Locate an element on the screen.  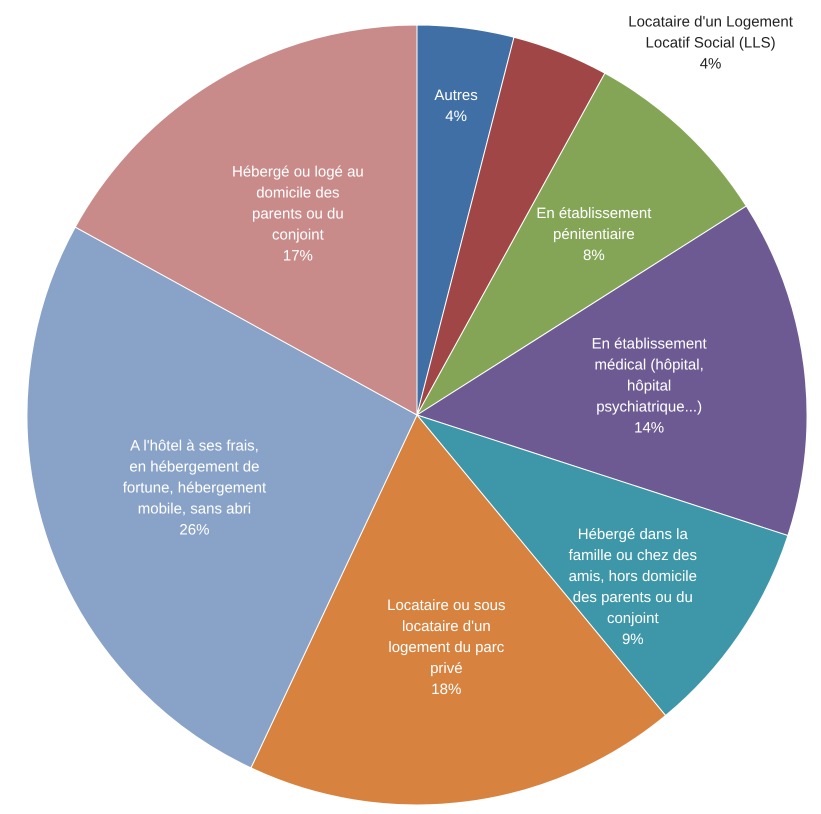
slice-label: En établissement pénitentiaire is located at coordinates (594, 223).